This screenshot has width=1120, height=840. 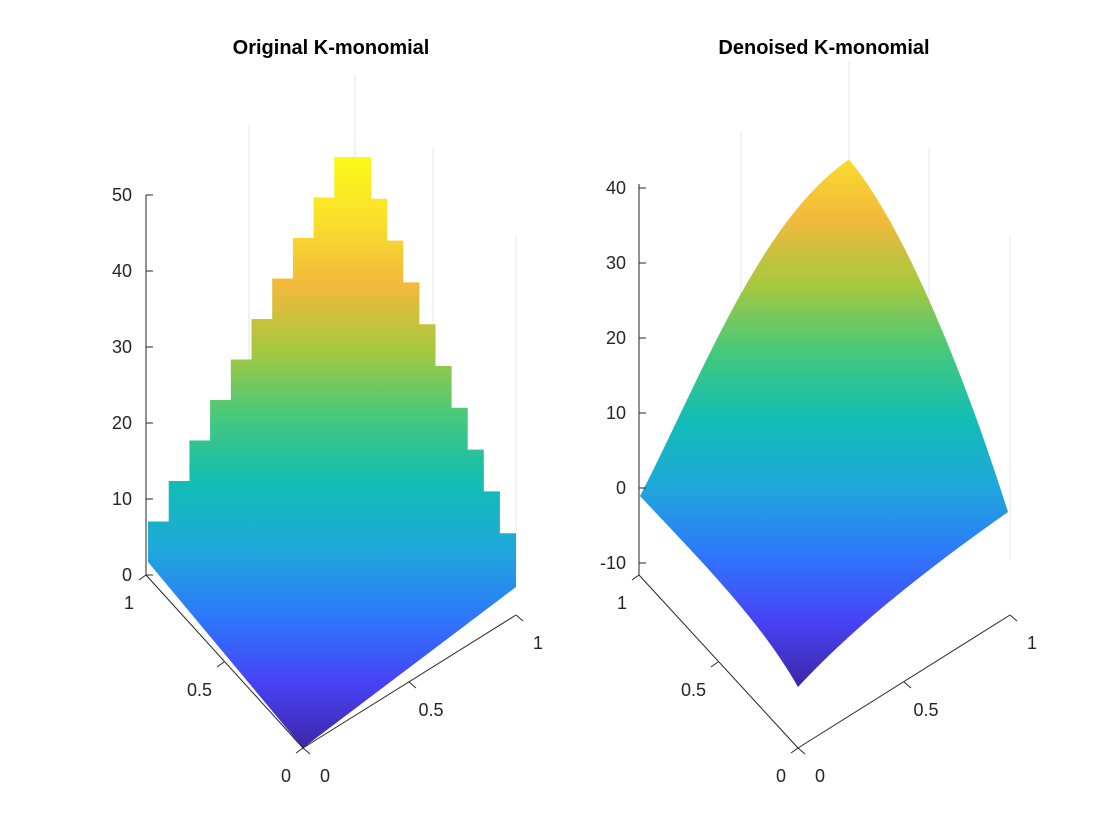 What do you see at coordinates (122, 195) in the screenshot?
I see `z-tick-label: 50` at bounding box center [122, 195].